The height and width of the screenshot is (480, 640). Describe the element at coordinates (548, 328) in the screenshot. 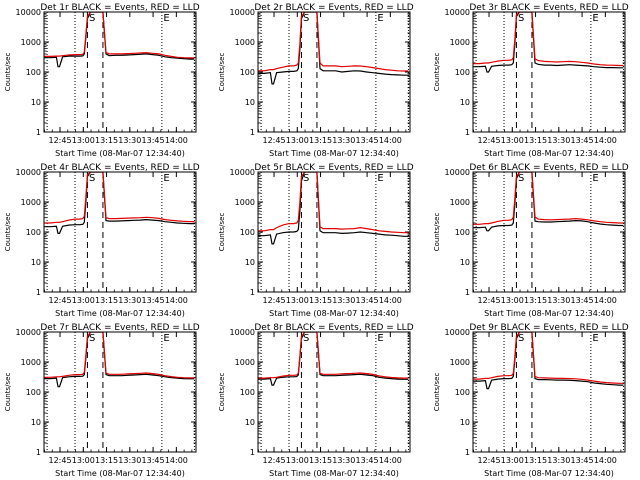

I see `panel-title: Det 9r BLACK = Events, RED = LLD` at that location.